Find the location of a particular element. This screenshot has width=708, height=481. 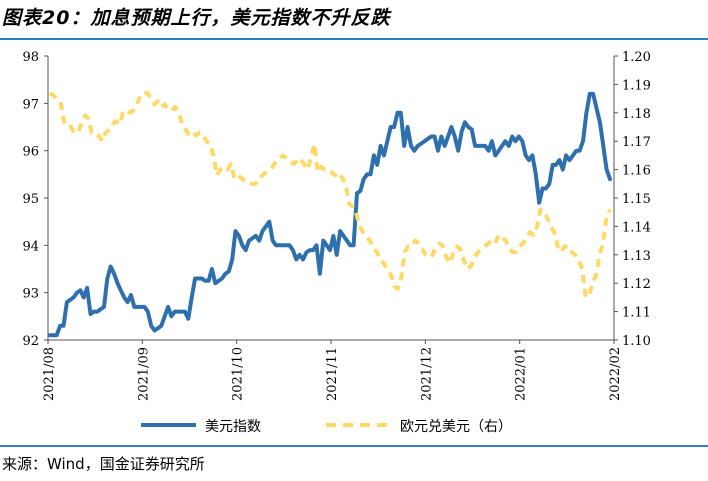

right-tick-label: 1.11 is located at coordinates (636, 313).